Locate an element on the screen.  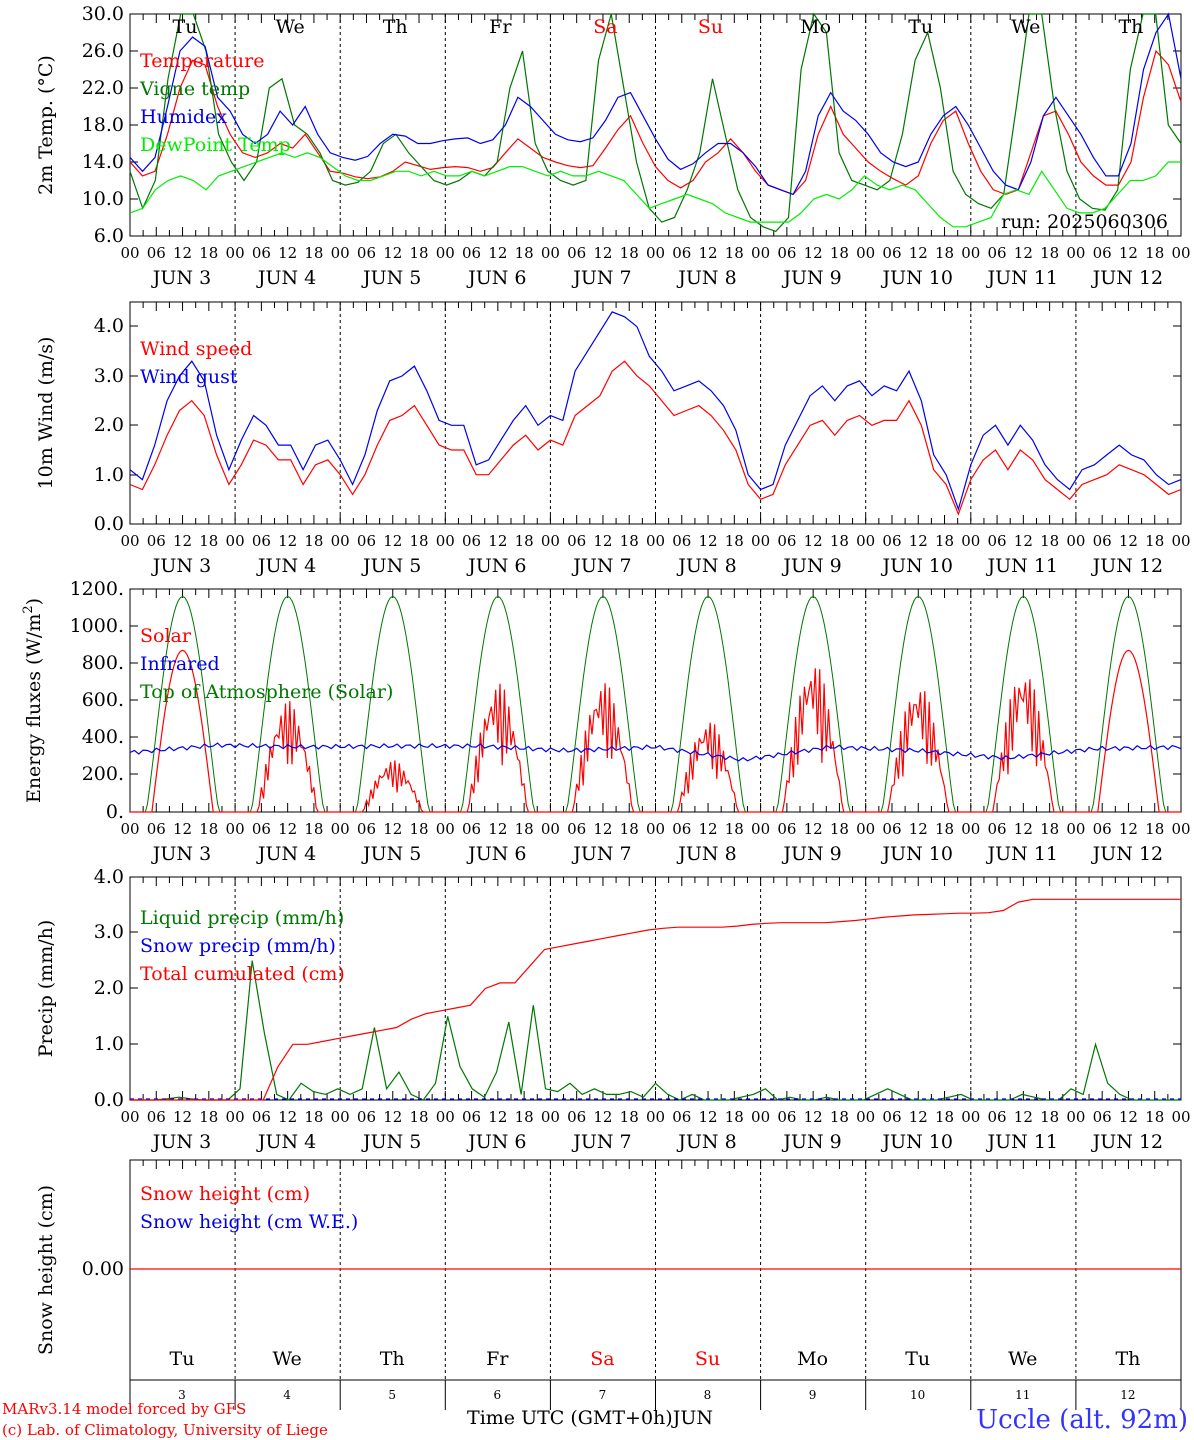
y-tick-label: 30.0 is located at coordinates (103, 14).